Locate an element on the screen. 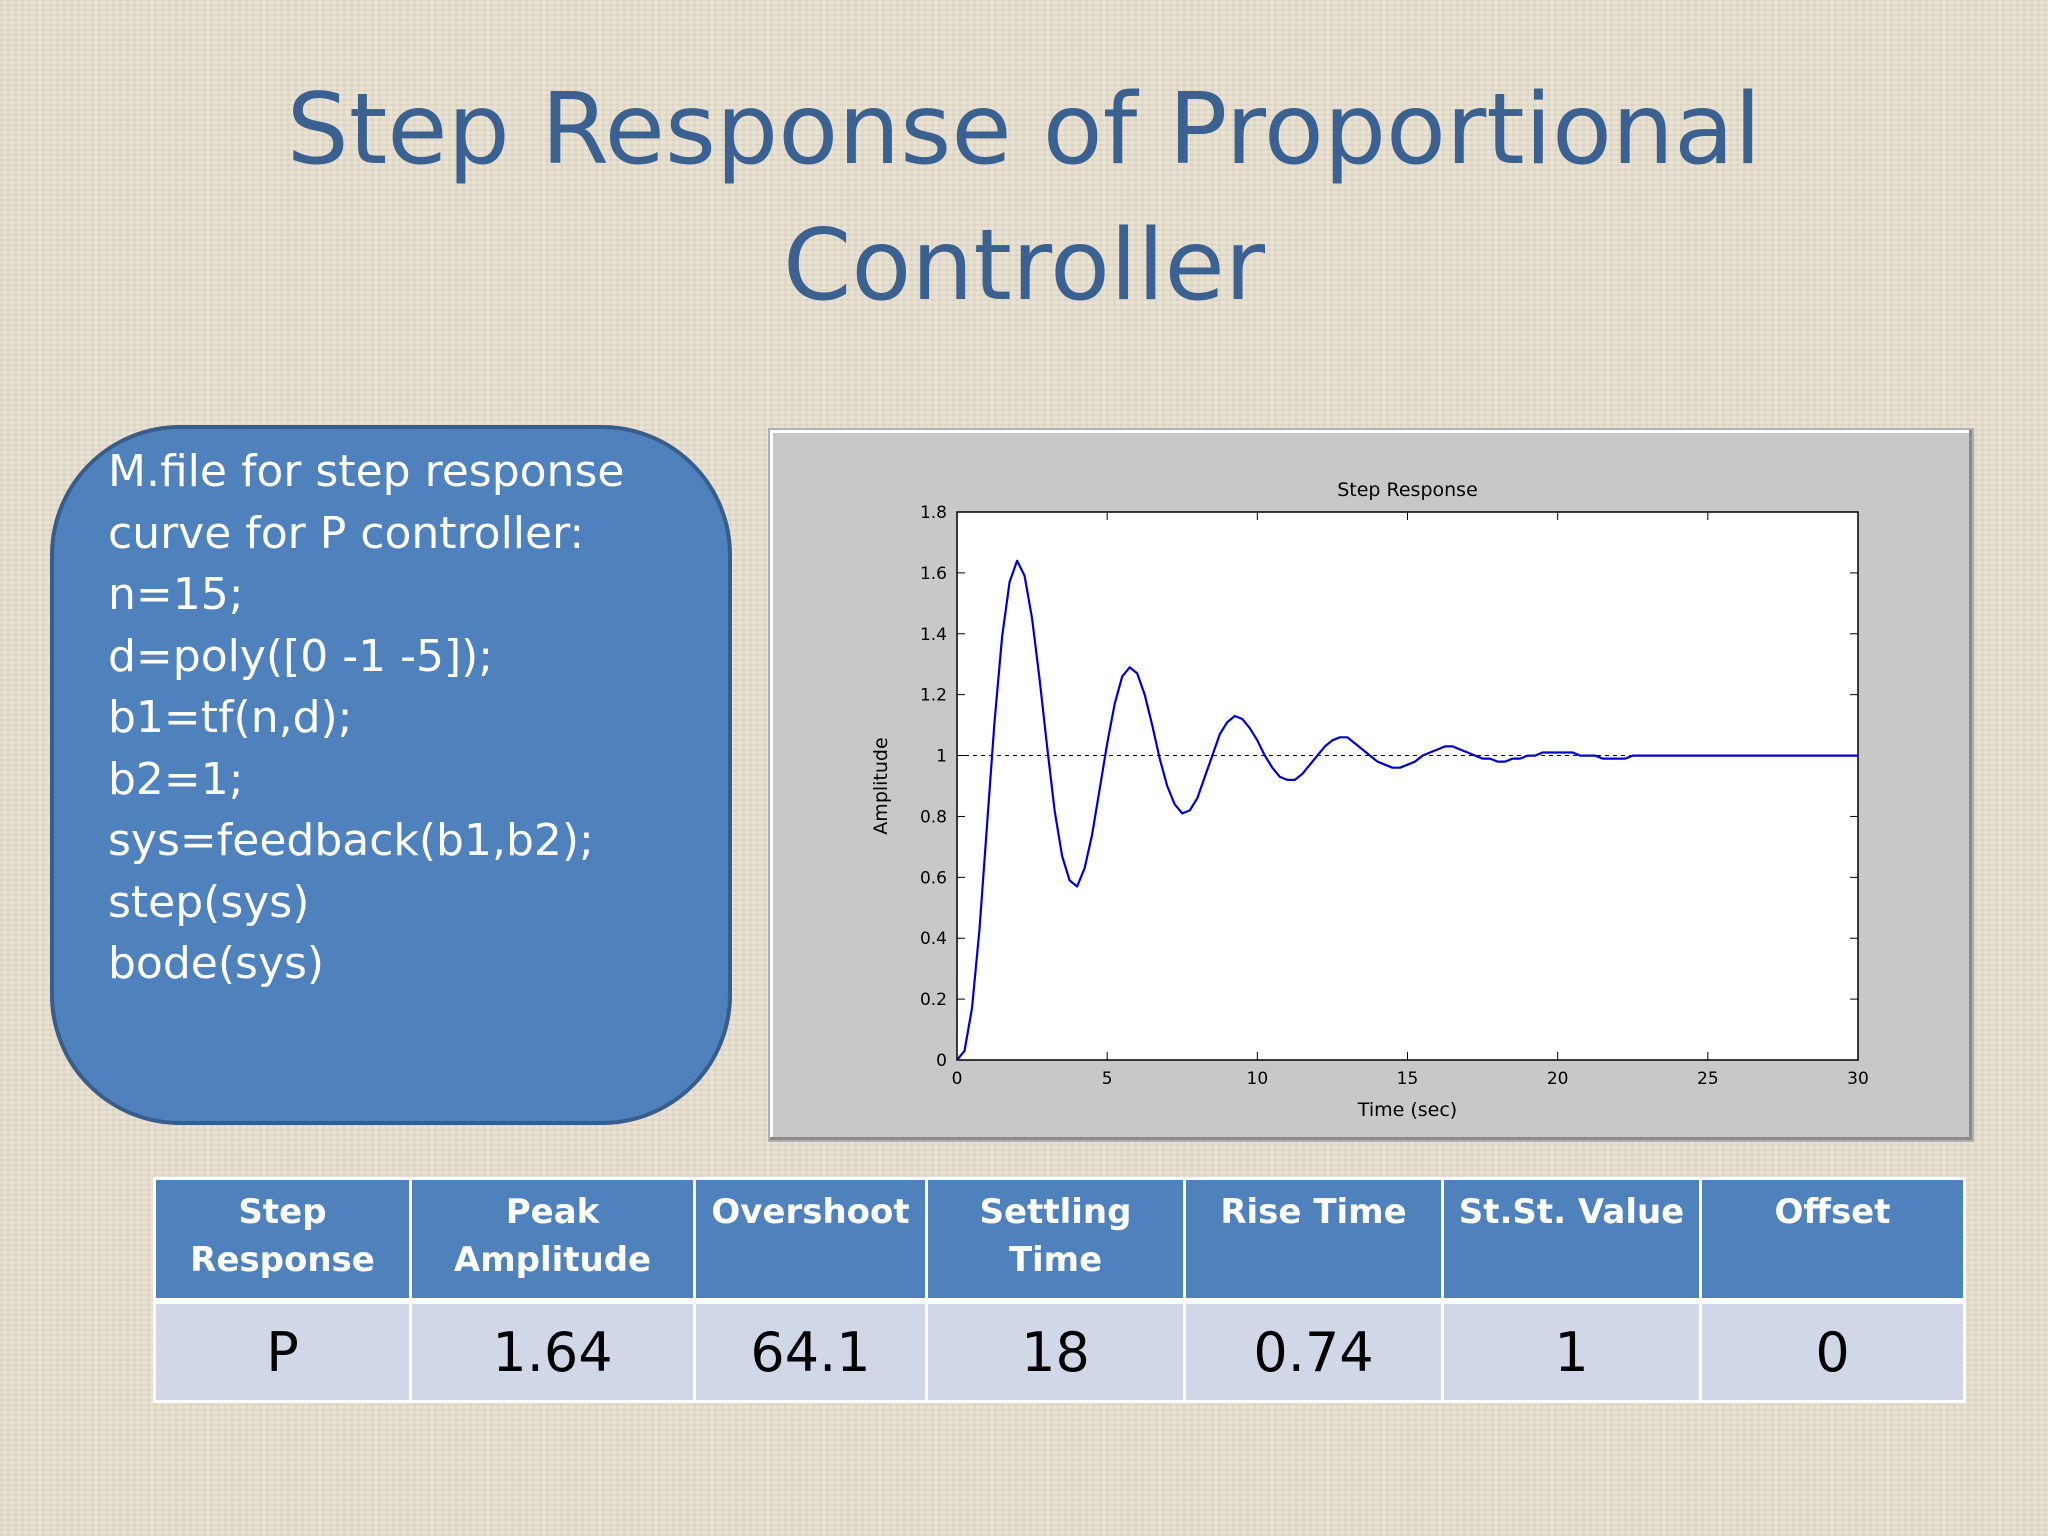 The image size is (2048, 1536). code-line: M.file for step response is located at coordinates (366, 471).